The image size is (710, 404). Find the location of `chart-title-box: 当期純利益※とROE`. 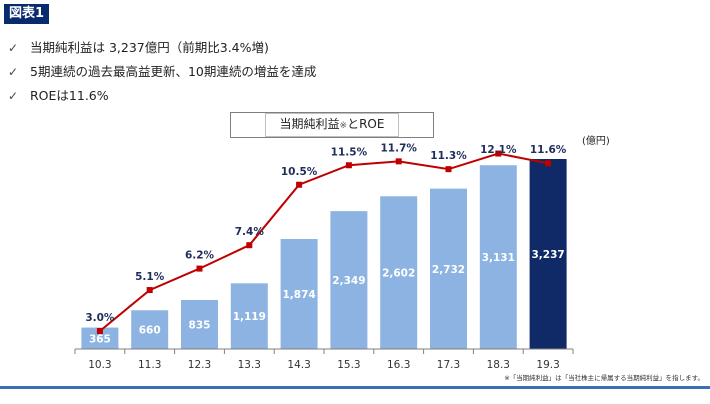

chart-title-box: 当期純利益※とROE is located at coordinates (332, 125).